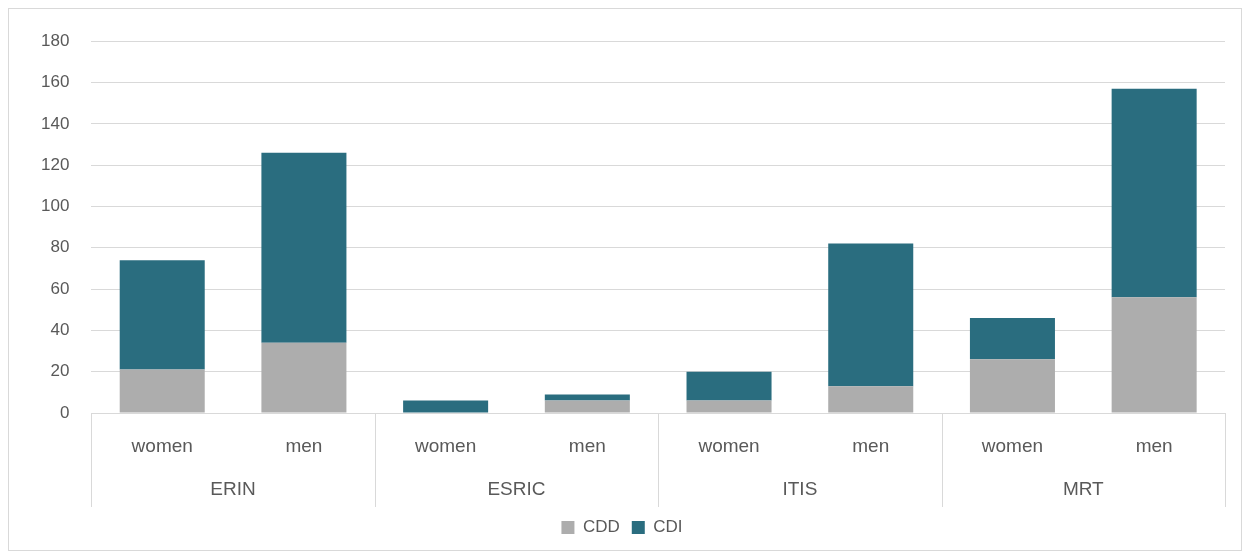 The height and width of the screenshot is (557, 1248). What do you see at coordinates (601, 527) in the screenshot?
I see `legend-label: CDD` at bounding box center [601, 527].